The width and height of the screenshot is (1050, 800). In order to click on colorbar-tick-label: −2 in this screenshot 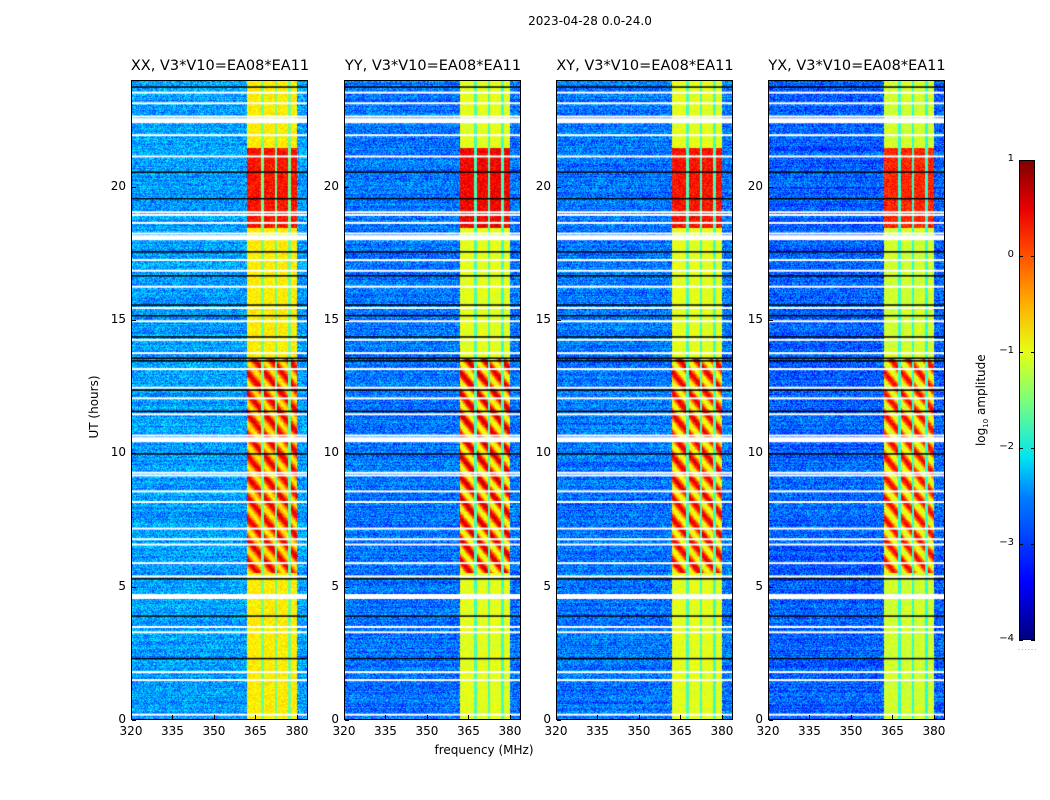, I will do `click(1006, 446)`.